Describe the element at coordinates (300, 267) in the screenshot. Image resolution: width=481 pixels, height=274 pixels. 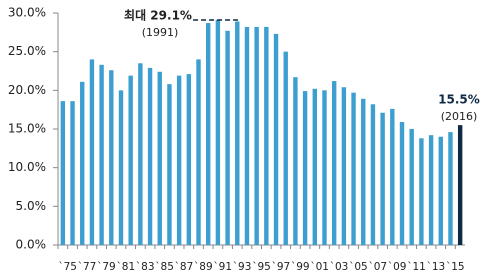
I see `x-tick-label: `99` at that location.